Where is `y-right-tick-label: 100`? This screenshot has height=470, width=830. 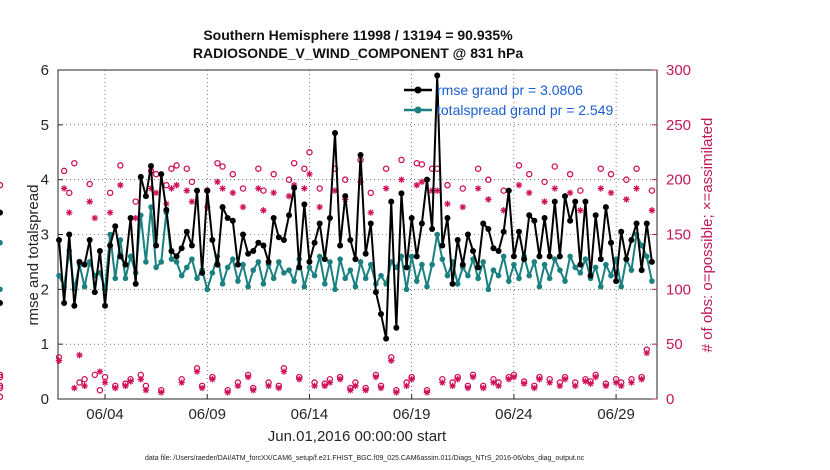
y-right-tick-label: 100 is located at coordinates (678, 289).